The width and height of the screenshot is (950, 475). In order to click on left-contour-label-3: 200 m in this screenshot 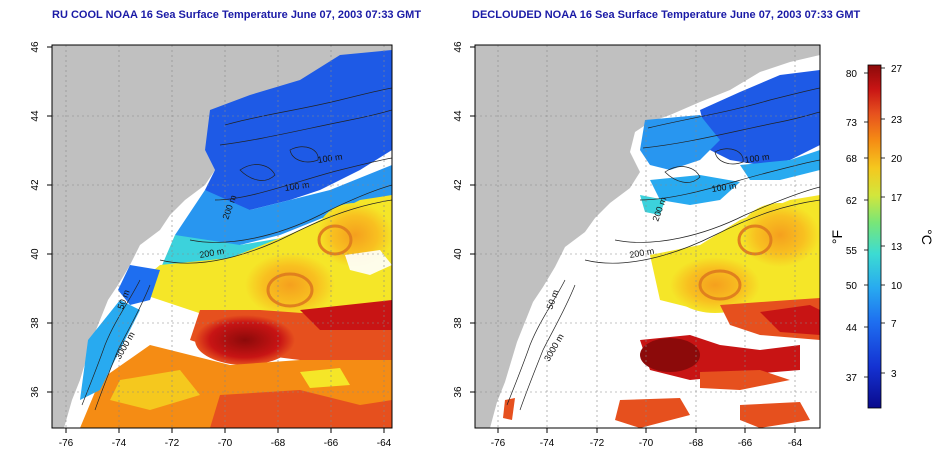, I will do `click(212, 253)`.